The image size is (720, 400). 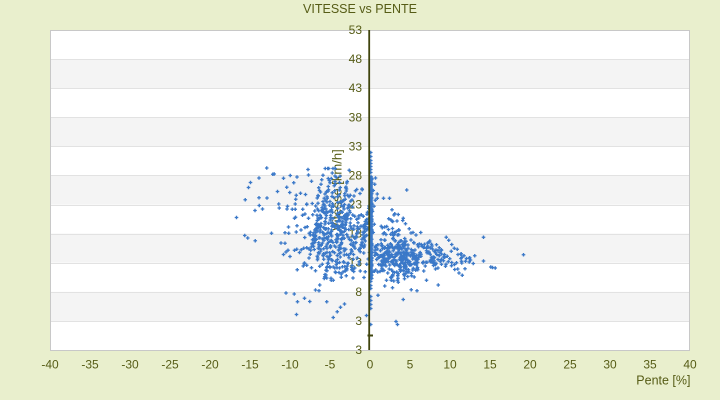 I want to click on svg-text: 43, so click(x=356, y=88).